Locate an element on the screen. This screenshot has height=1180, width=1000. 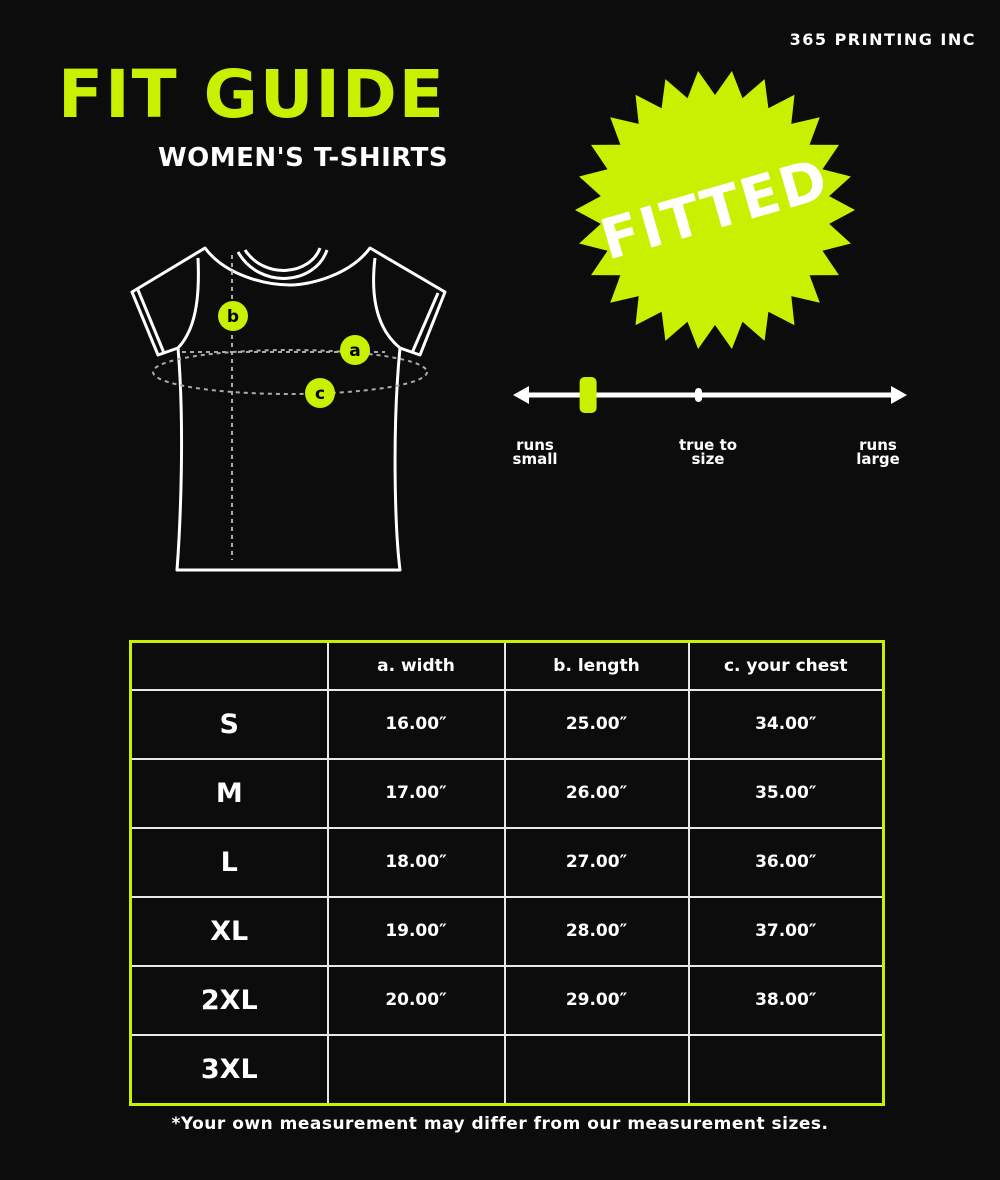
table-row: S 16.00″ 25.00″ 34.00″ is located at coordinates (507, 724).